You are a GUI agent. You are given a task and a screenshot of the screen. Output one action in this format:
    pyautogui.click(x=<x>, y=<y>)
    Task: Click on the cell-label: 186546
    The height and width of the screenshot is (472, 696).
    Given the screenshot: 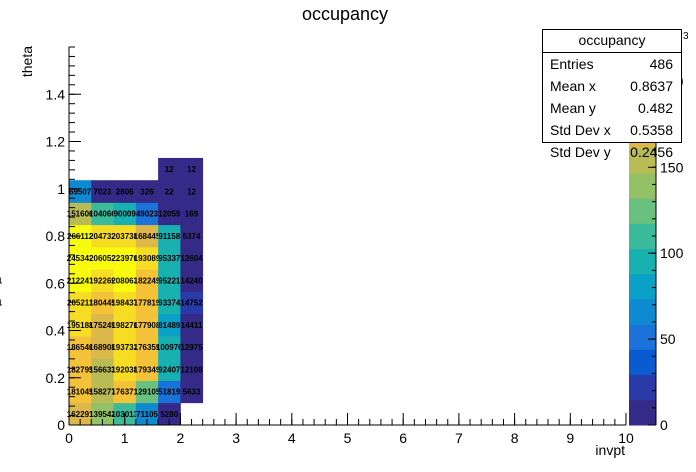 What is the action you would take?
    pyautogui.click(x=80, y=347)
    